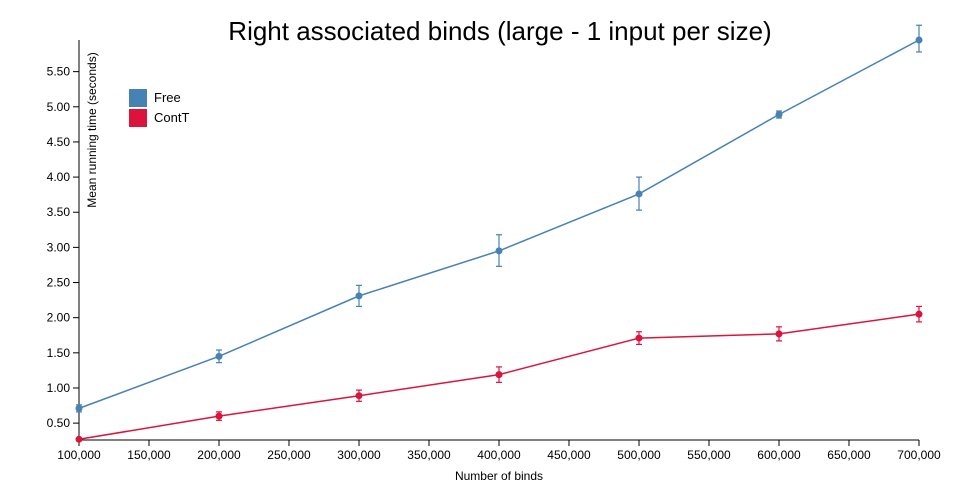  What do you see at coordinates (138, 98) in the screenshot?
I see `legend-swatch-free` at bounding box center [138, 98].